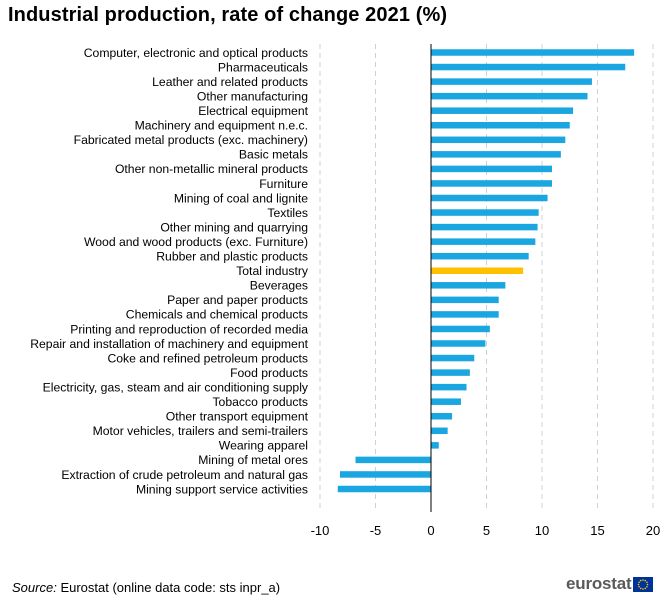  I want to click on eurostat-logo: eurostat, so click(610, 584).